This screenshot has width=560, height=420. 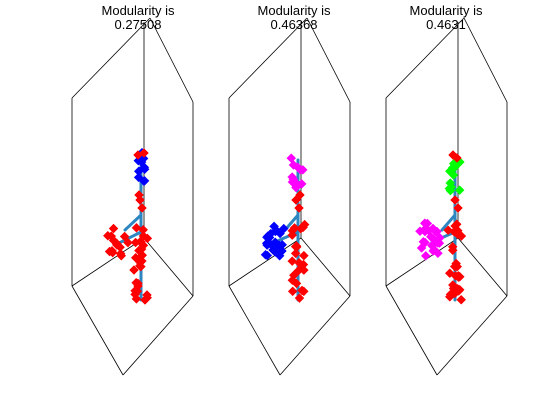 What do you see at coordinates (294, 10) in the screenshot?
I see `panel-2-title-line1: Modularity is` at bounding box center [294, 10].